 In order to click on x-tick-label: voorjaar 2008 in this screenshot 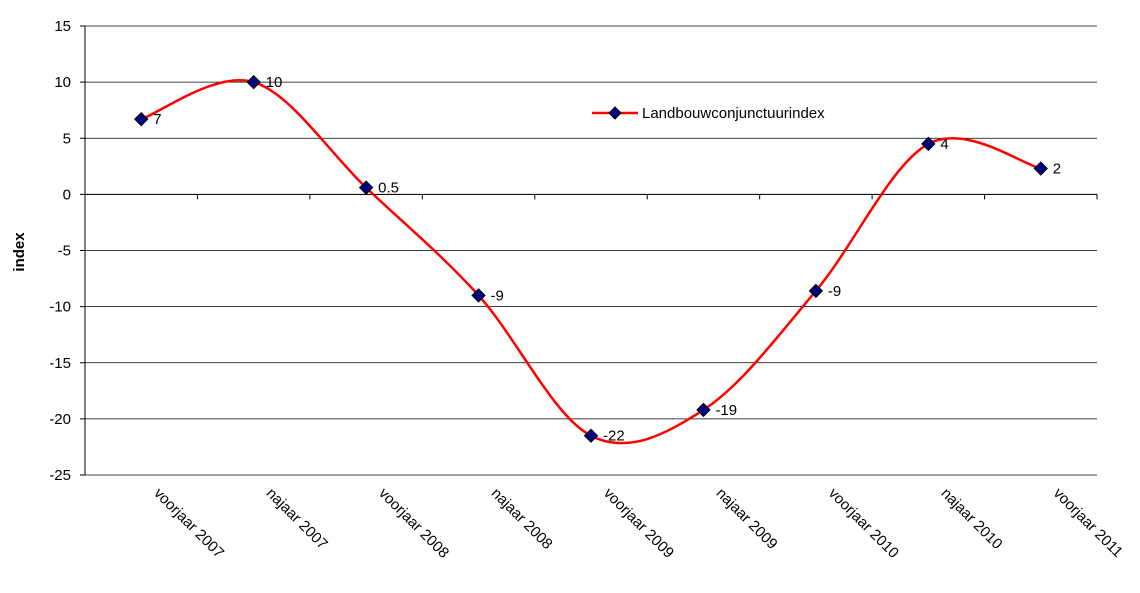, I will do `click(413, 523)`.